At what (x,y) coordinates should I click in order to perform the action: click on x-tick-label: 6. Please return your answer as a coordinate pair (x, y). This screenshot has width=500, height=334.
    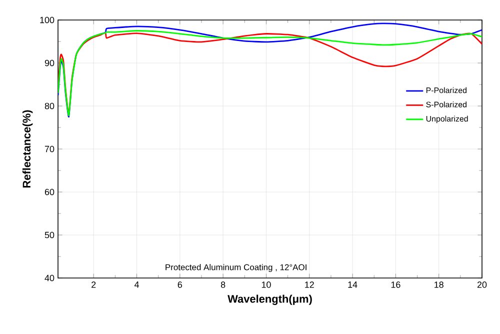
    Looking at the image, I should click on (180, 285).